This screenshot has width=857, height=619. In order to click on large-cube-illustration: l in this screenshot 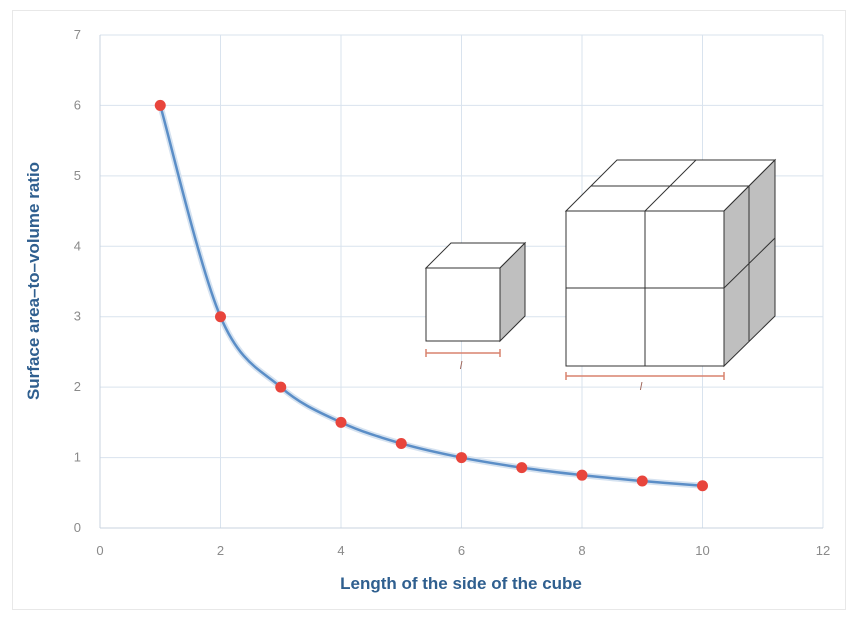, I will do `click(670, 275)`.